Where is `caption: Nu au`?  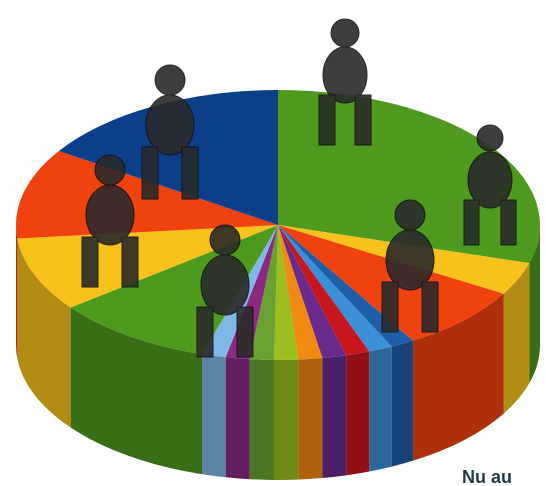
caption: Nu au is located at coordinates (487, 476).